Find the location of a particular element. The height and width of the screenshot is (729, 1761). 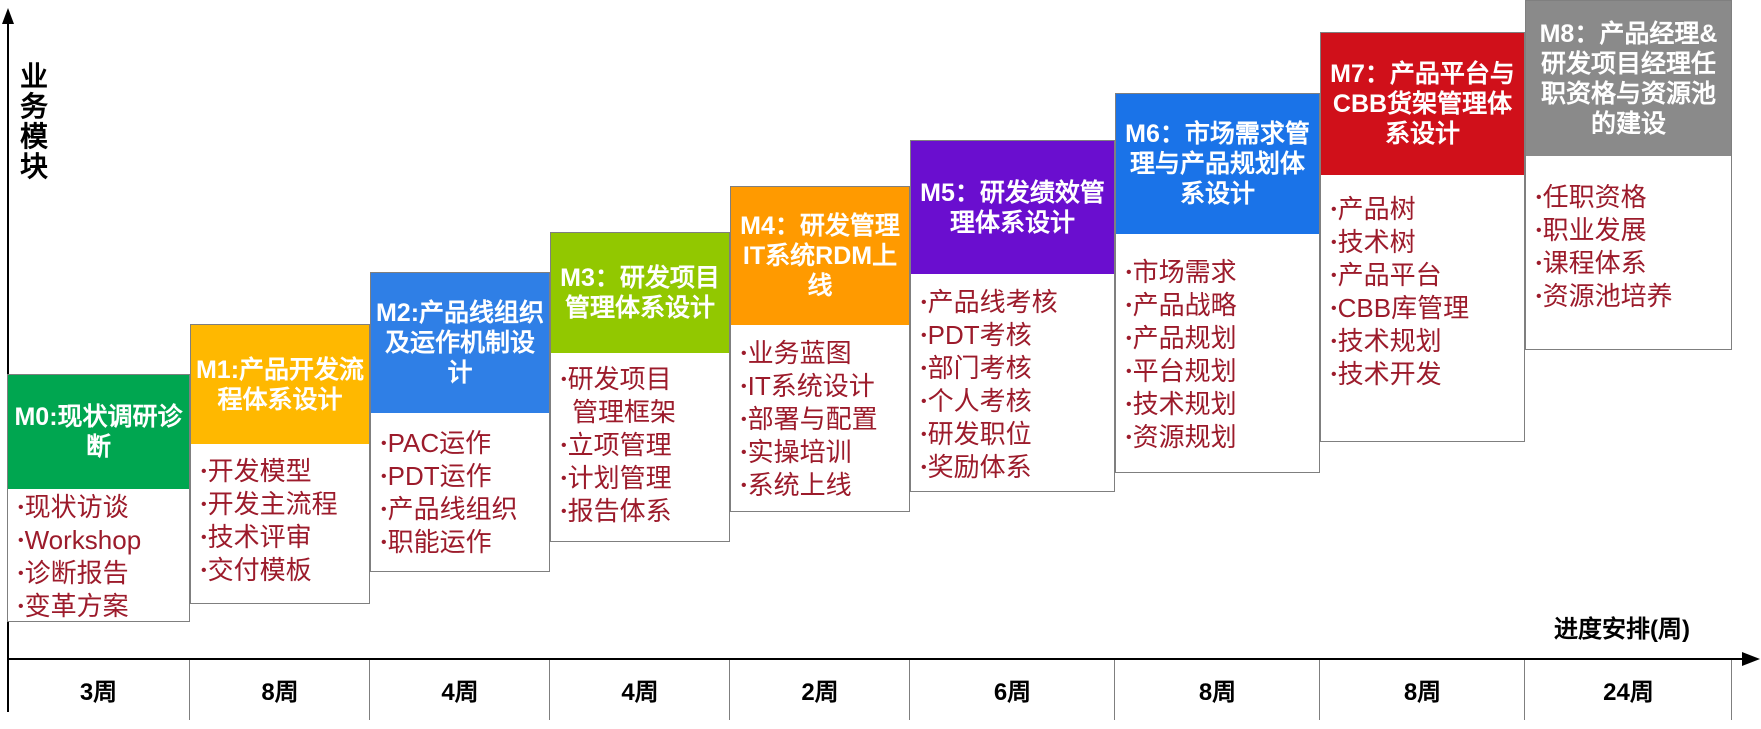

x-axis is located at coordinates (874, 659).